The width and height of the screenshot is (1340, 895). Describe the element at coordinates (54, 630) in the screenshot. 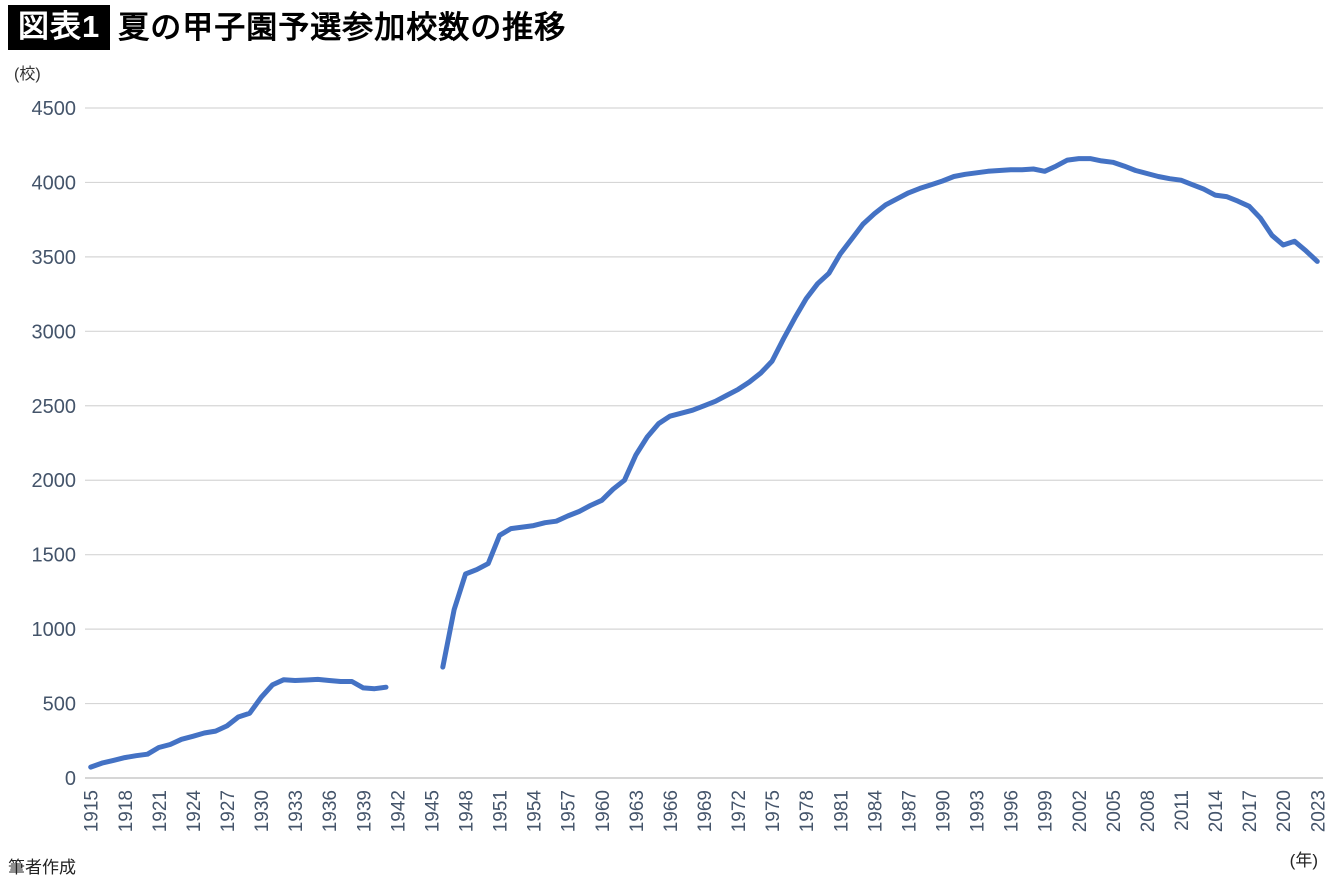

I see `y-tick-label: 1000` at that location.